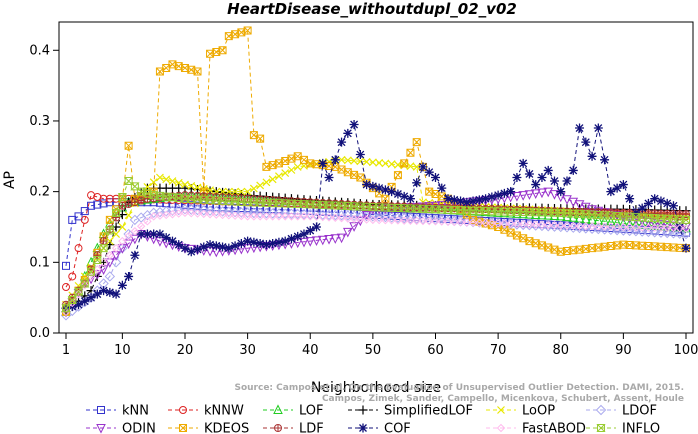  I want to click on legend-label: ODIN, so click(139, 428).